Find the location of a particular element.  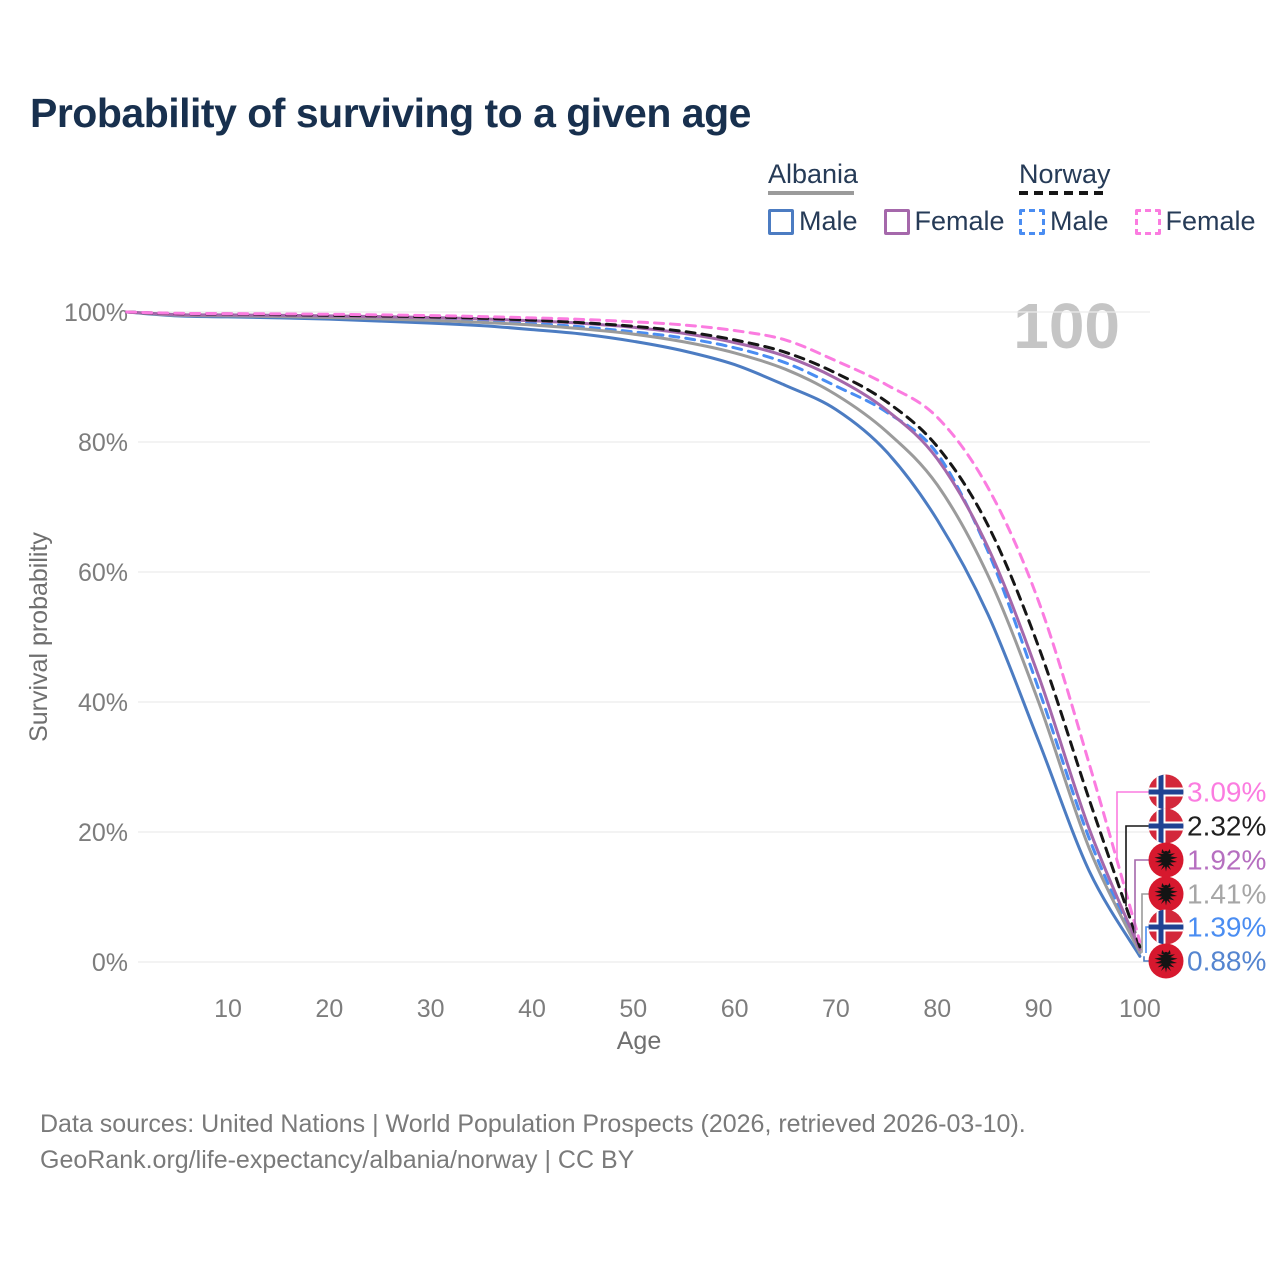

albania-male-swatch-icon is located at coordinates (781, 221).